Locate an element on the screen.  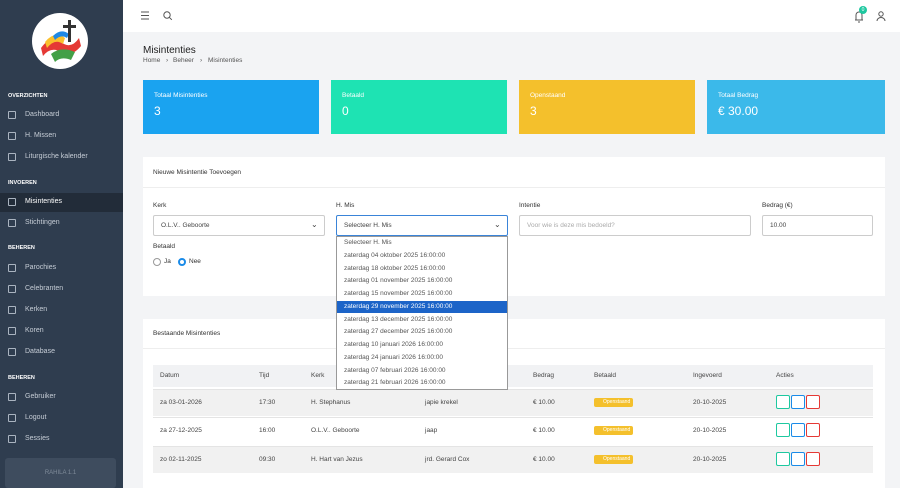
dropdown-option: zaterdag 18 oktober 2025 16:00:00 is located at coordinates (395, 268).